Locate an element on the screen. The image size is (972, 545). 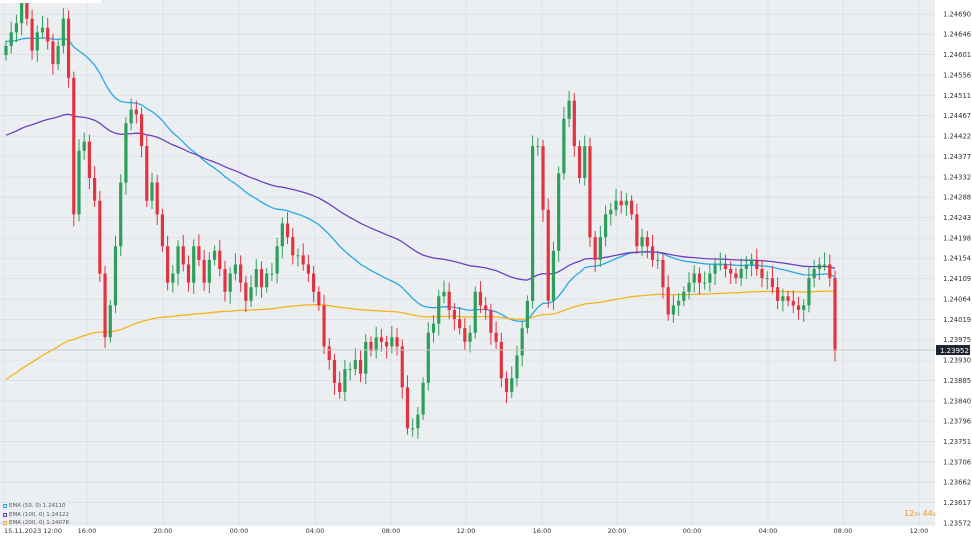
y-tick-label: 1.24377 is located at coordinates (957, 157).